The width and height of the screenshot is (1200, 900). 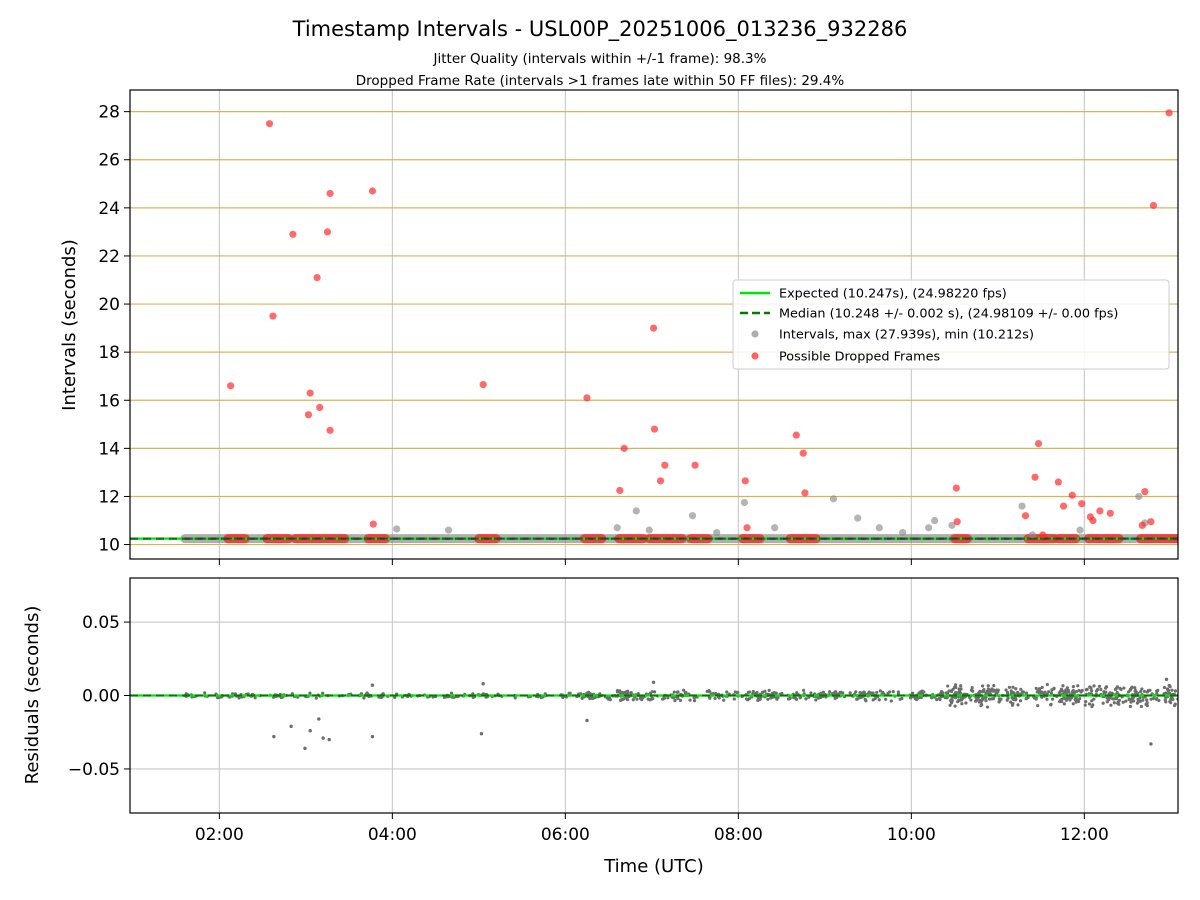 I want to click on legend-dropped-swatch, so click(x=755, y=356).